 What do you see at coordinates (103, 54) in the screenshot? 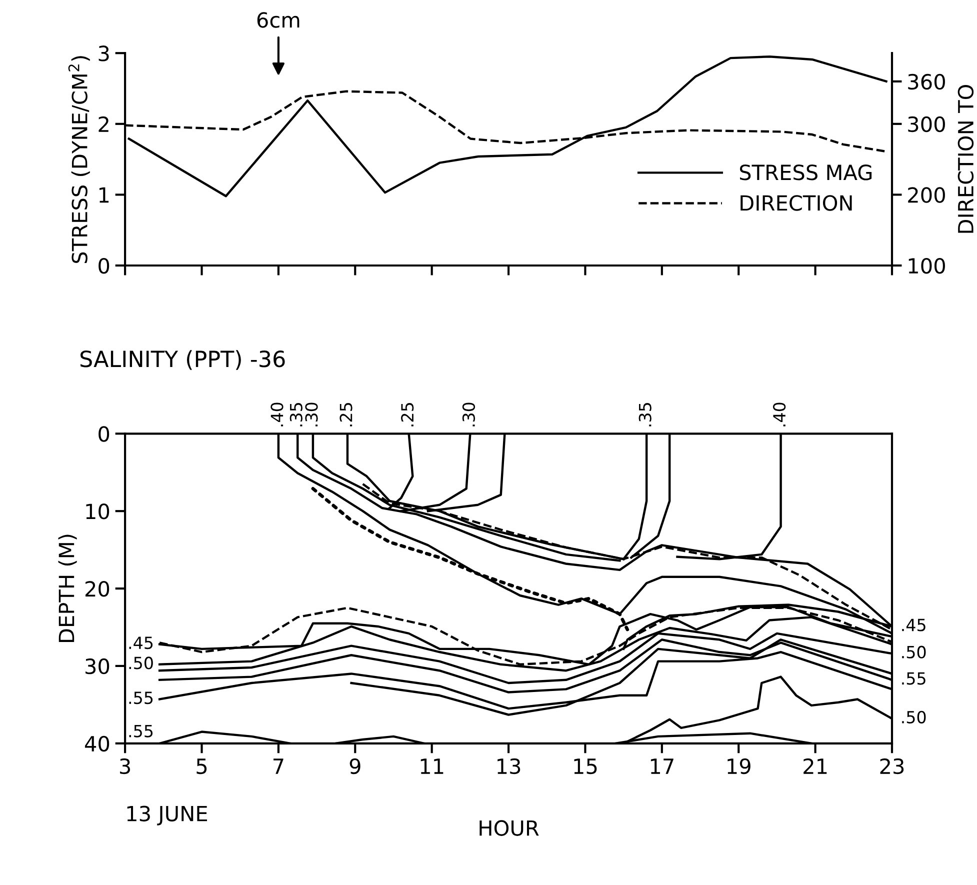
I see `y-tick-label: 3` at bounding box center [103, 54].